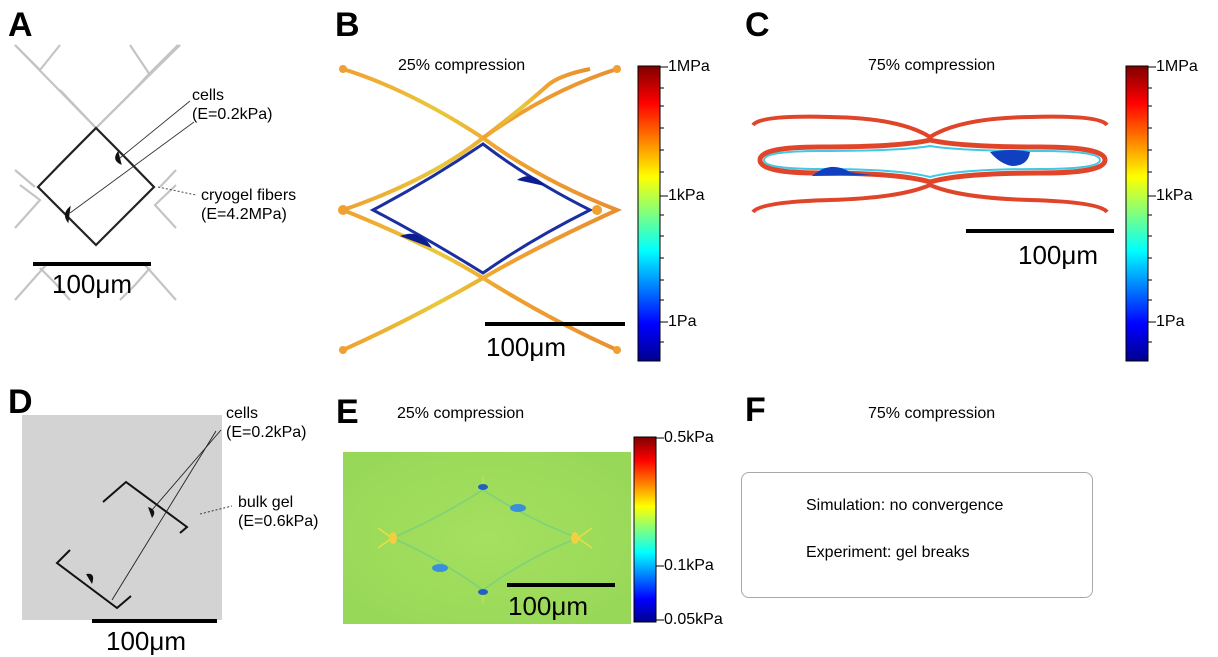 This screenshot has width=1218, height=657. I want to click on panel-a-fibers-label: cryogel fibers, so click(249, 195).